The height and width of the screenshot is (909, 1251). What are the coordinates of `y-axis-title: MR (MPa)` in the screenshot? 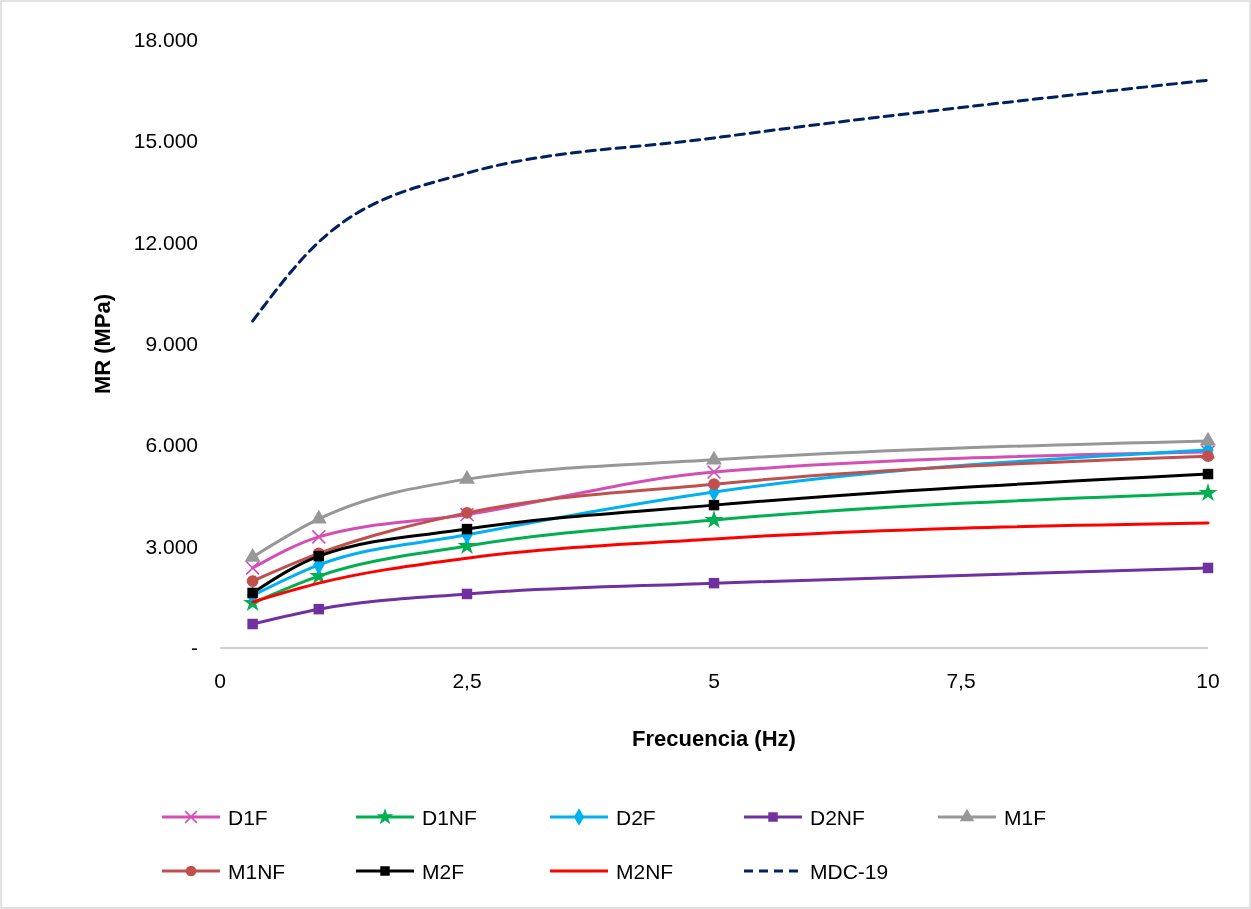 It's located at (102, 344).